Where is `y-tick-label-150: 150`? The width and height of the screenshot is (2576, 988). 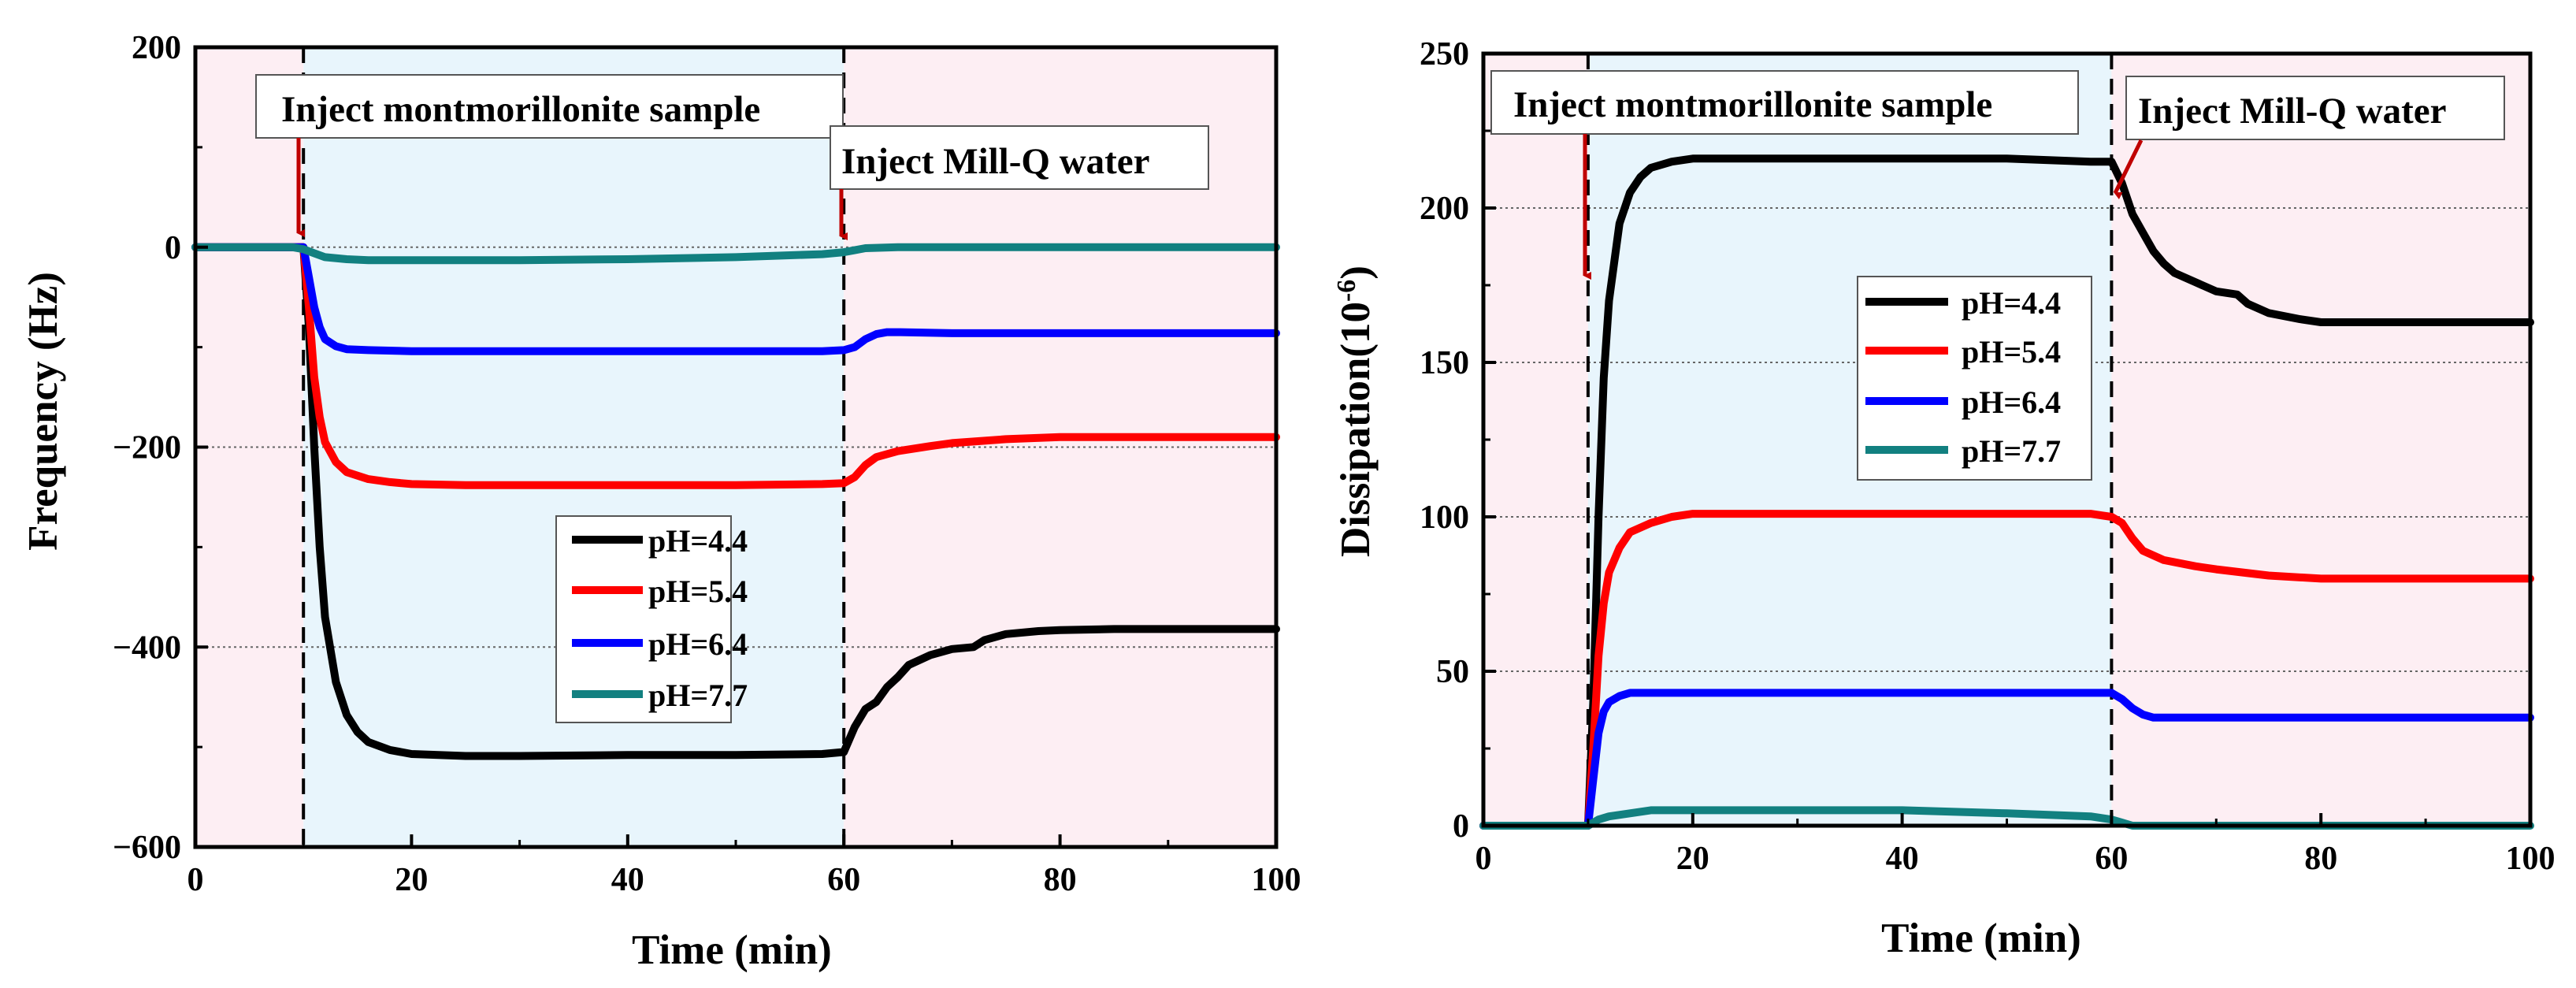 y-tick-label-150: 150 is located at coordinates (1444, 363).